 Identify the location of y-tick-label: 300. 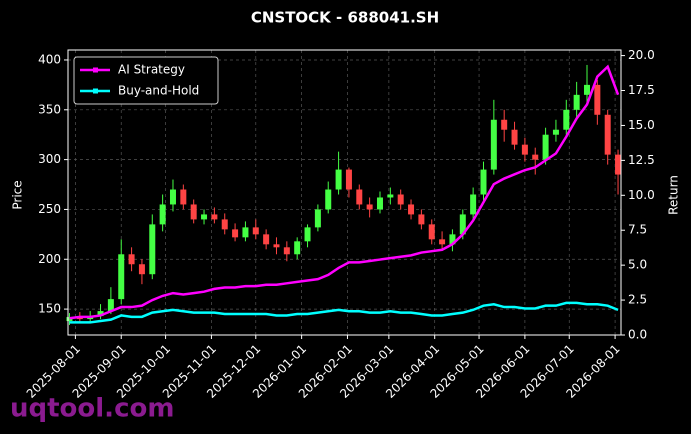
(49, 159).